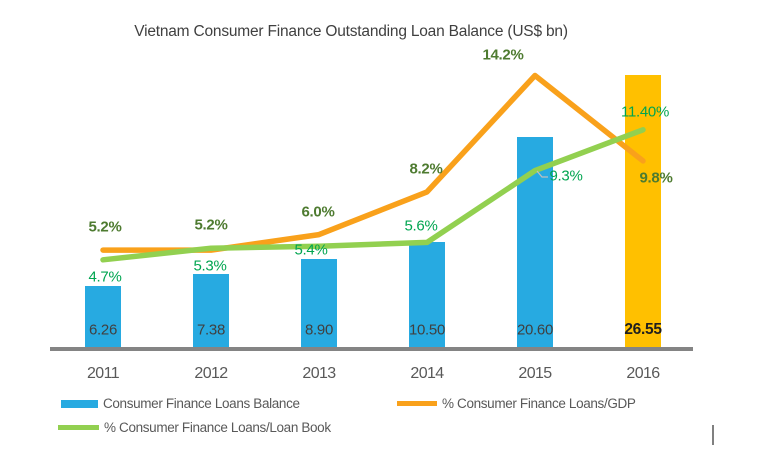  I want to click on x-axis-line, so click(371, 349).